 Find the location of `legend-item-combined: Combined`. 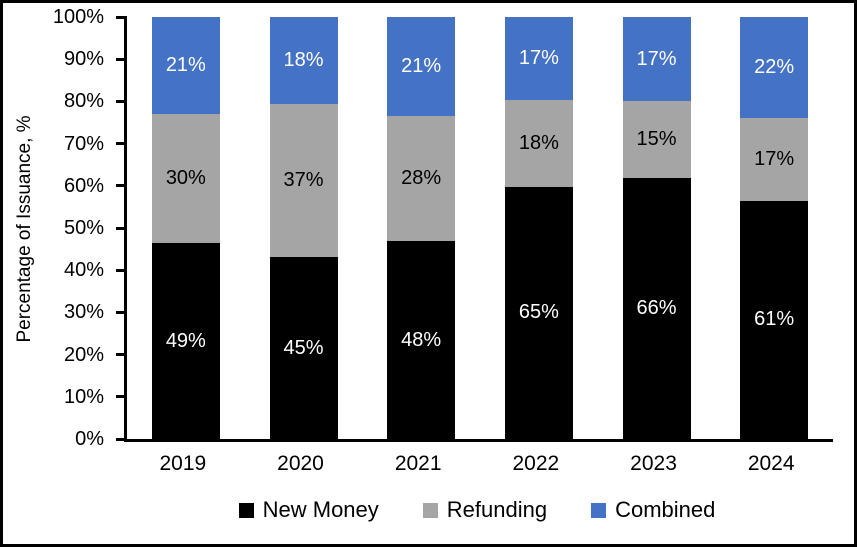

legend-item-combined: Combined is located at coordinates (653, 510).